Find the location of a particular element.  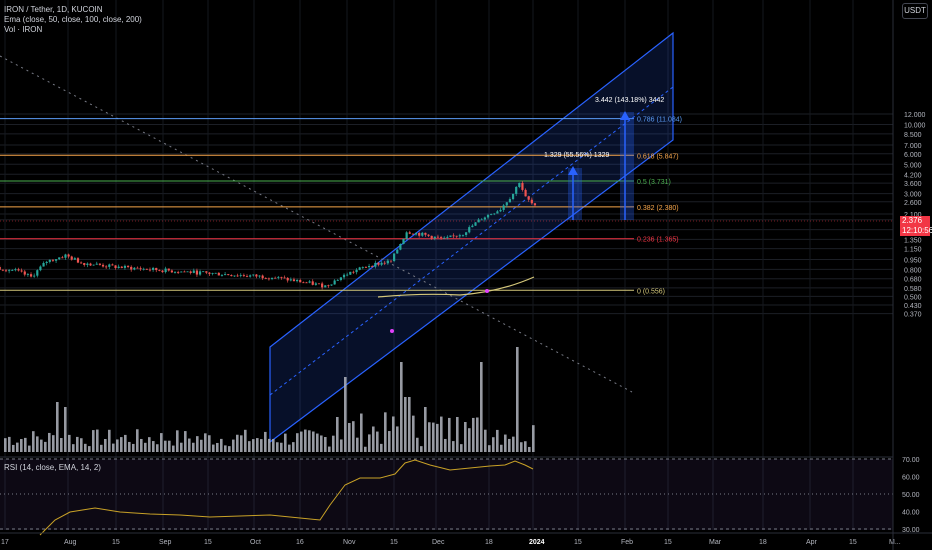

price-tick-label: 0.430 is located at coordinates (913, 306).